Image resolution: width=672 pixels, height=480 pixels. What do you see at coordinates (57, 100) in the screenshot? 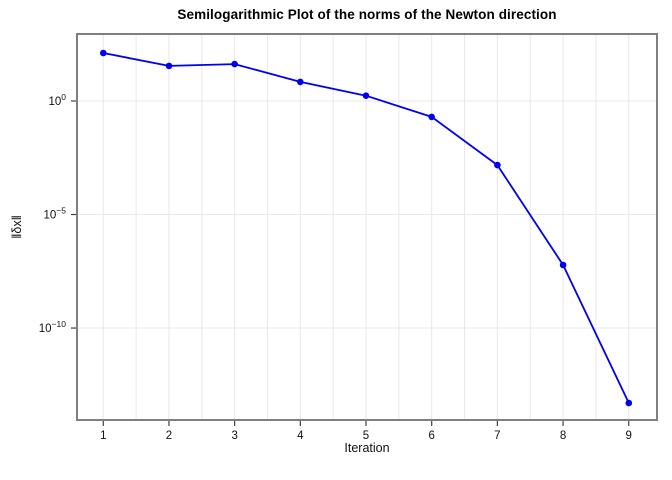
I see `y-tick-label: 10⁰` at bounding box center [57, 100].